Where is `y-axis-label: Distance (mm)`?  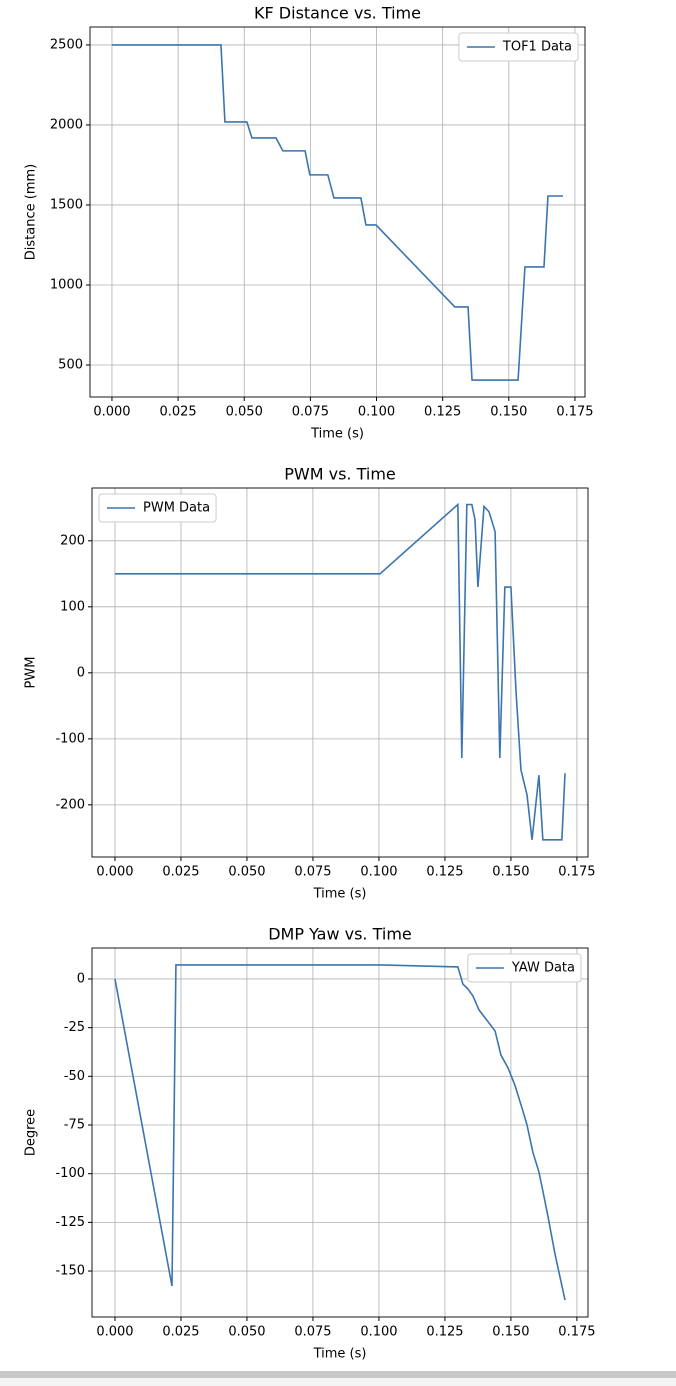 y-axis-label: Distance (mm) is located at coordinates (31, 212).